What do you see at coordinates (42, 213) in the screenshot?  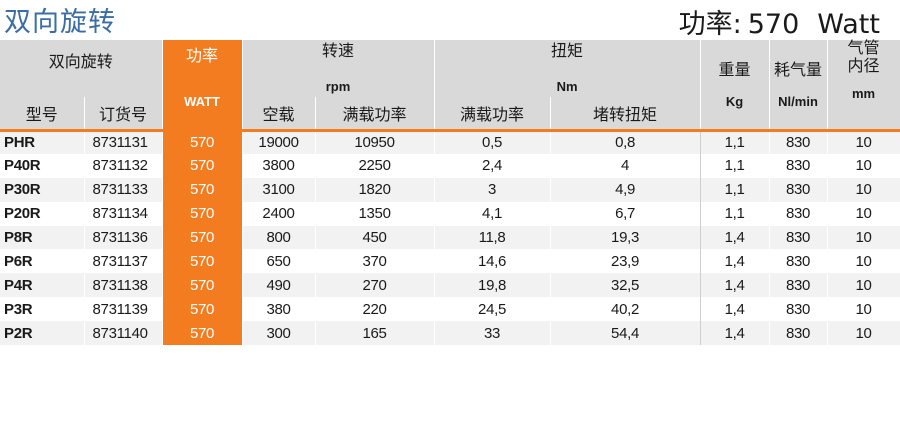 I see `cell-model: P20R` at bounding box center [42, 213].